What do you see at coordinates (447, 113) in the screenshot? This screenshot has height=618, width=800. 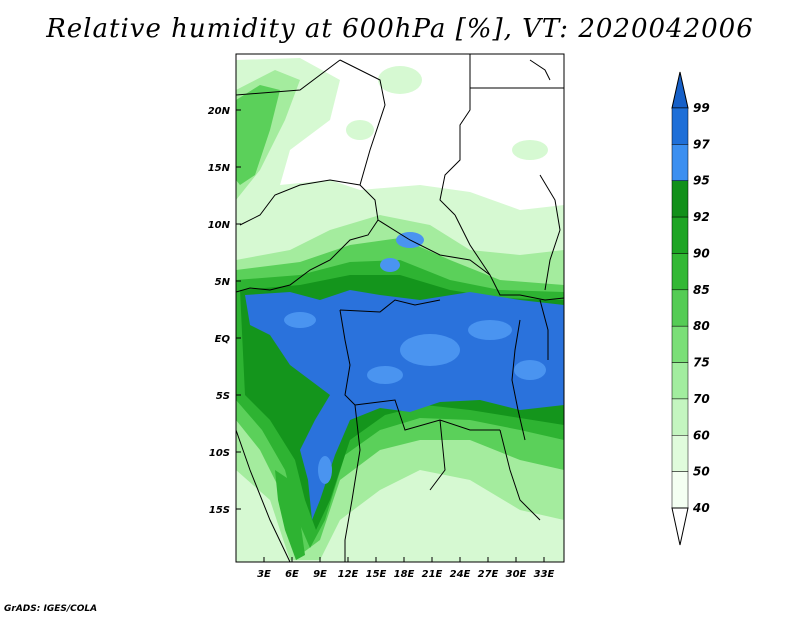 I see `humidity-area-scatter` at bounding box center [447, 113].